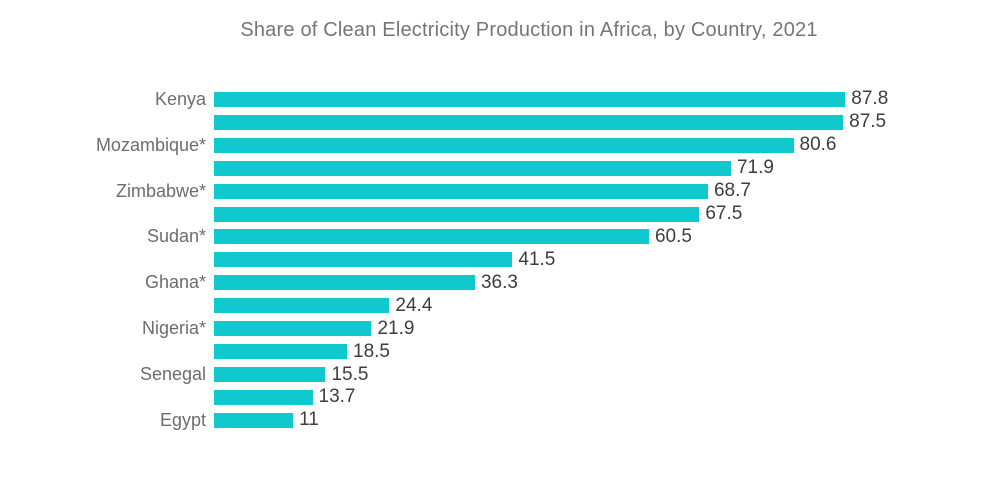 Image resolution: width=1000 pixels, height=504 pixels. I want to click on category-label: Egypt, so click(182, 419).